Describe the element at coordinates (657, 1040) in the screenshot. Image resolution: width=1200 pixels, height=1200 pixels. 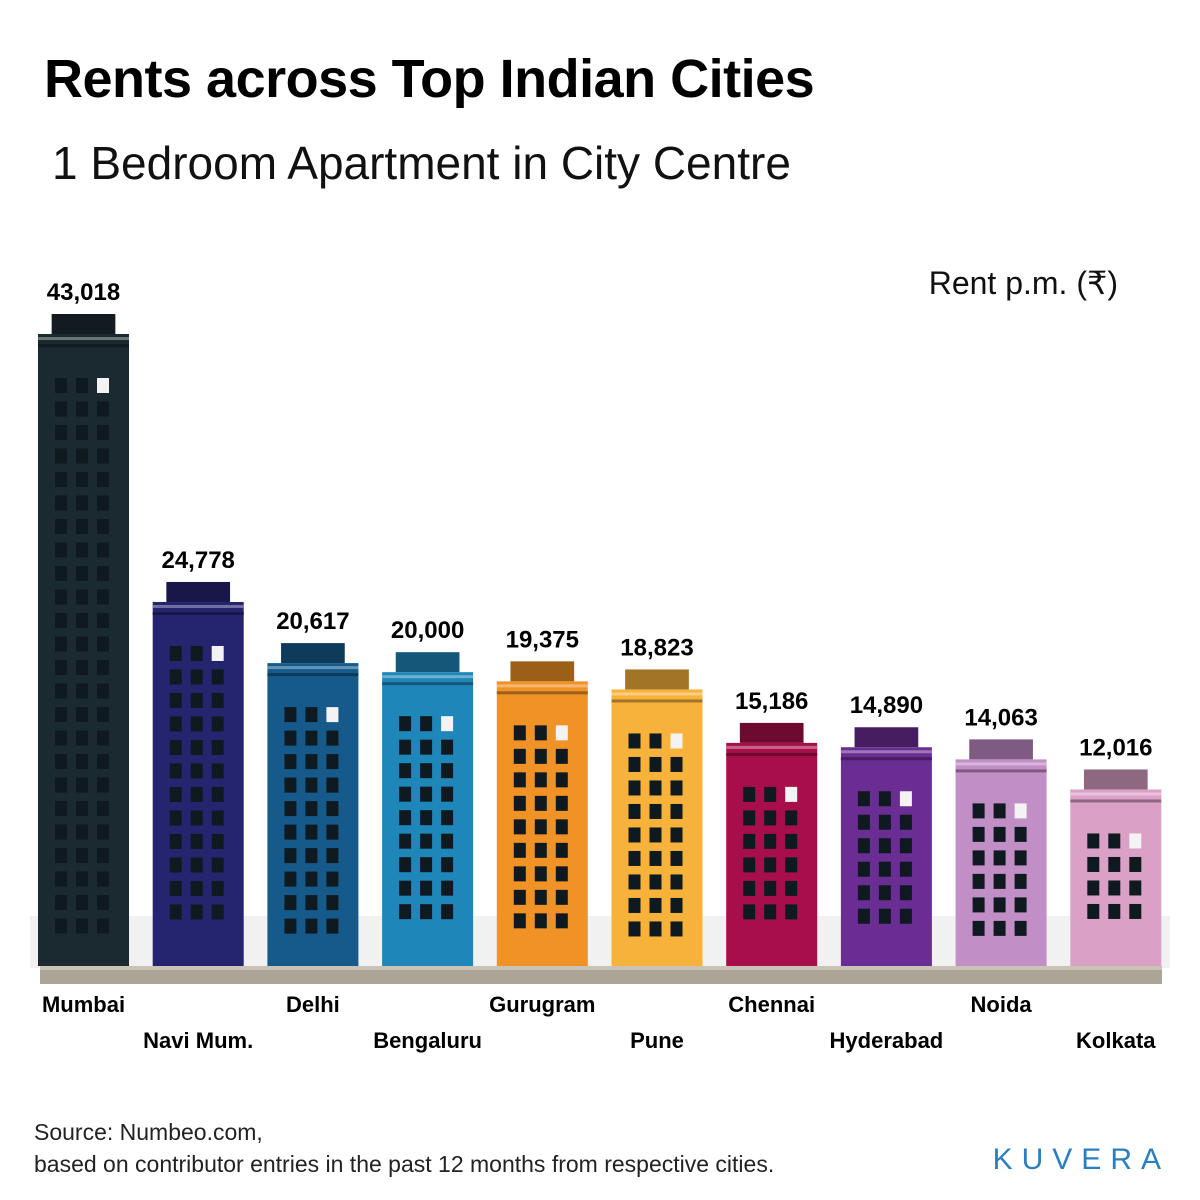
I see `category-label: Pune` at that location.